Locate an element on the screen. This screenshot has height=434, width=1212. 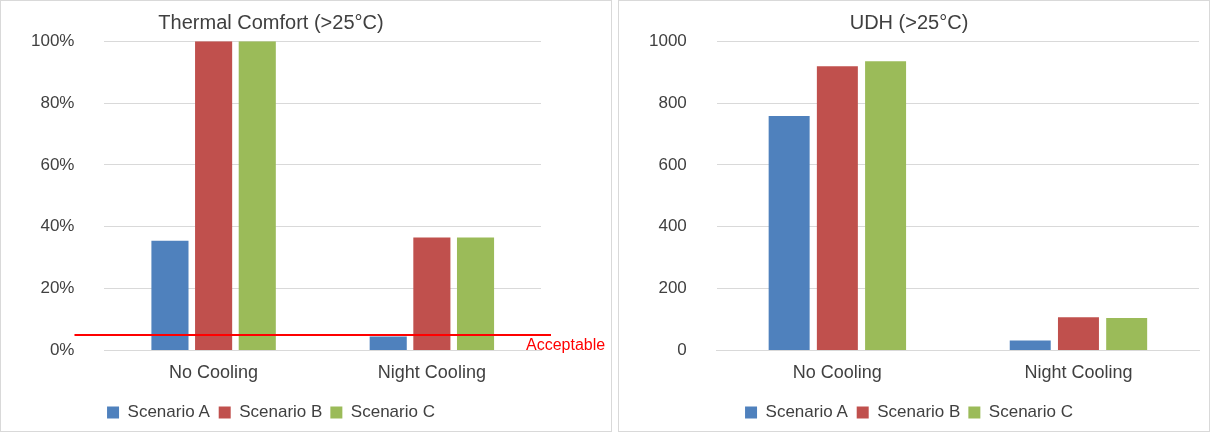
y-tick-label: 20% is located at coordinates (57, 288).